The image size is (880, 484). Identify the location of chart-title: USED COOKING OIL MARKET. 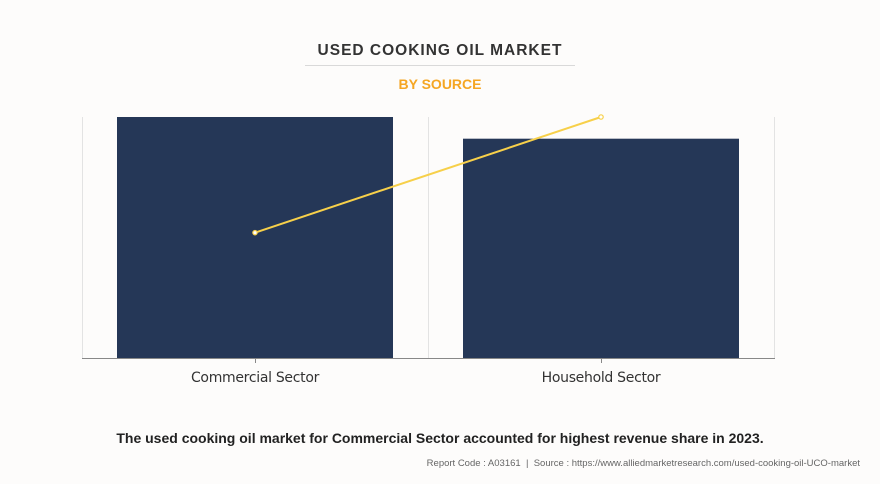
(440, 50).